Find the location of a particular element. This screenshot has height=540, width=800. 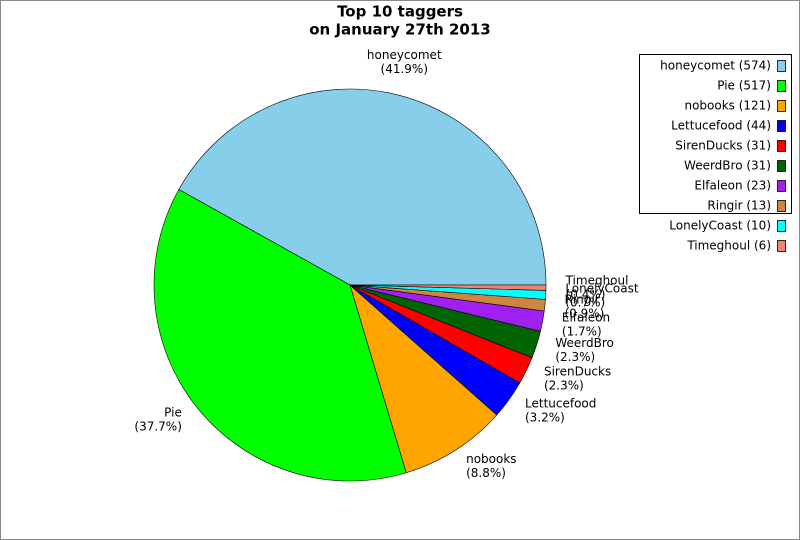

slice-percent: (41.9%) is located at coordinates (404, 69).